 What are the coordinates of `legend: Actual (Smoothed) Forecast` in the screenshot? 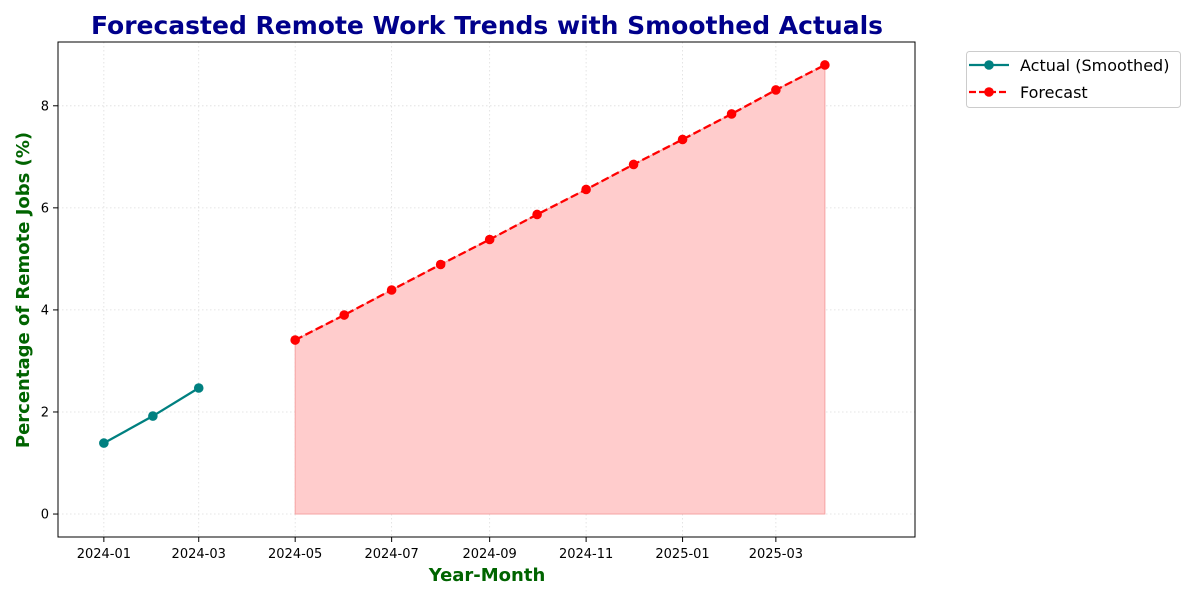 It's located at (1073, 79).